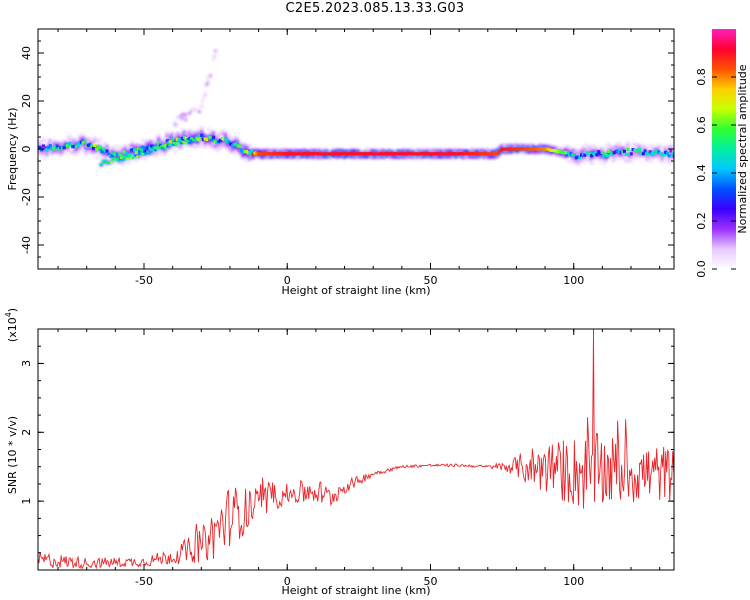 The width and height of the screenshot is (750, 600). What do you see at coordinates (26, 432) in the screenshot?
I see `y-tick-label: 2` at bounding box center [26, 432].